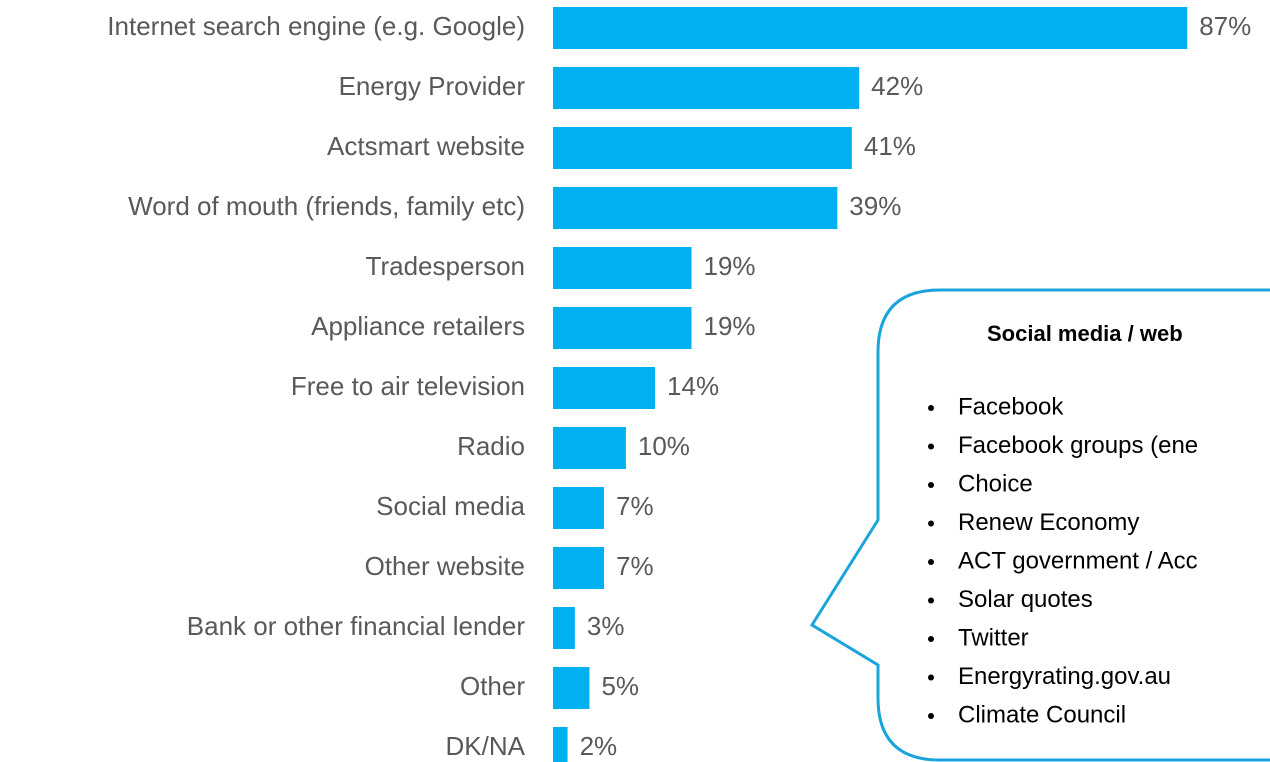 The image size is (1270, 762). Describe the element at coordinates (1225, 26) in the screenshot. I see `value-label: 87%` at that location.